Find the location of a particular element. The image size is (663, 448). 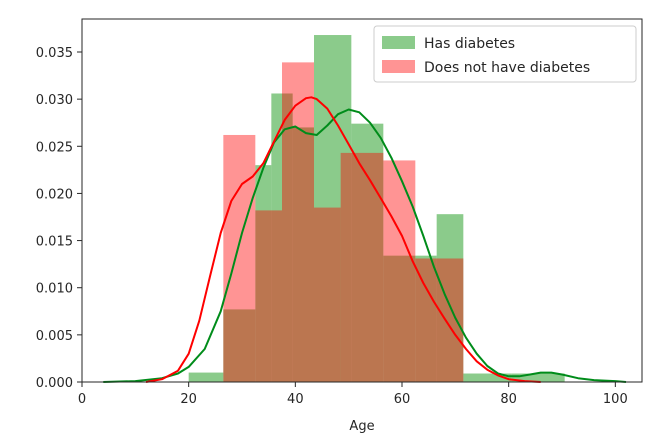

y-tick-label: 0.035 is located at coordinates (54, 53).